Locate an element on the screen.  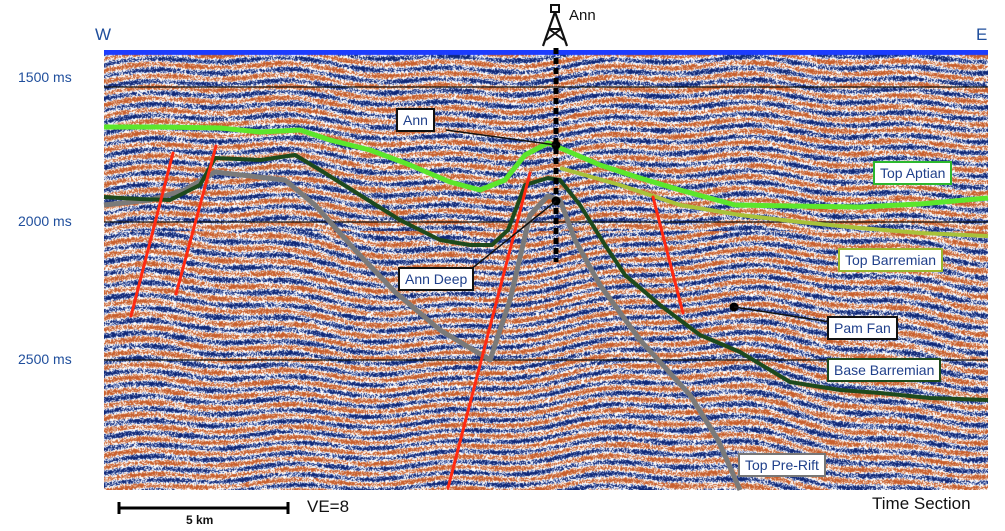
east-label: E is located at coordinates (982, 34).